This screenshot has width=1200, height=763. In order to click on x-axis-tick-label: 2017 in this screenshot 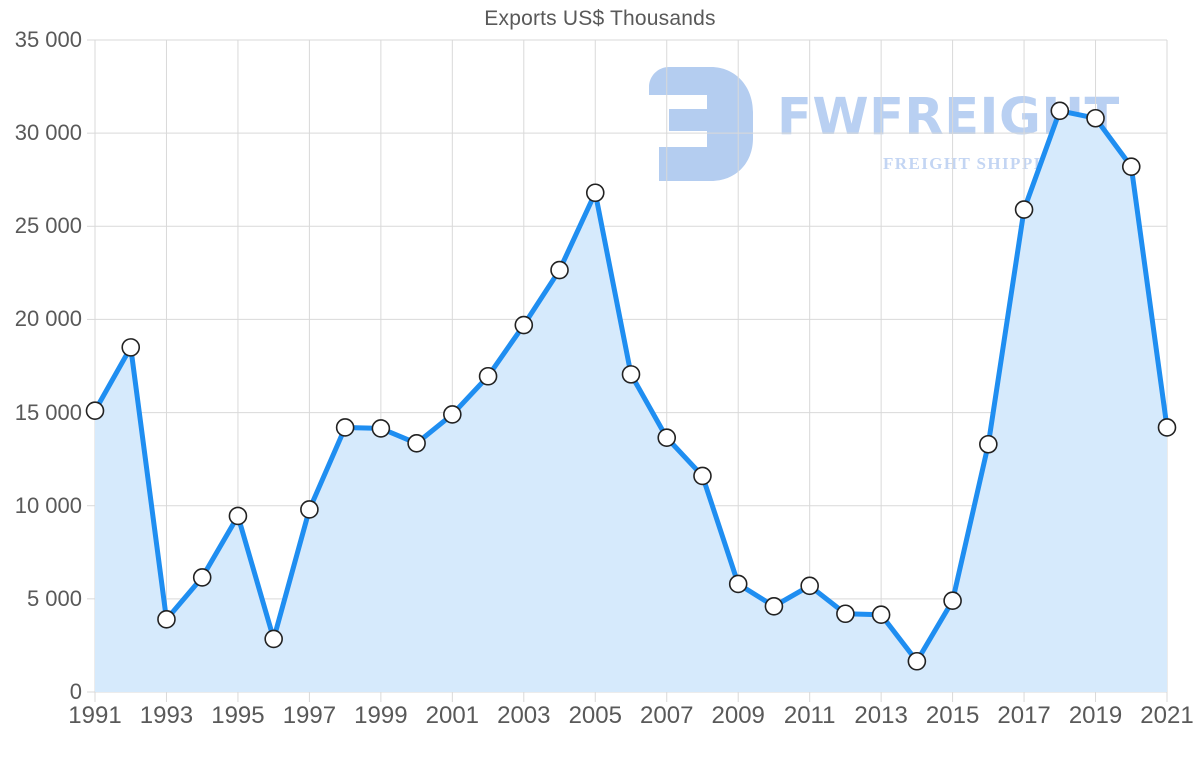, I will do `click(1024, 715)`.